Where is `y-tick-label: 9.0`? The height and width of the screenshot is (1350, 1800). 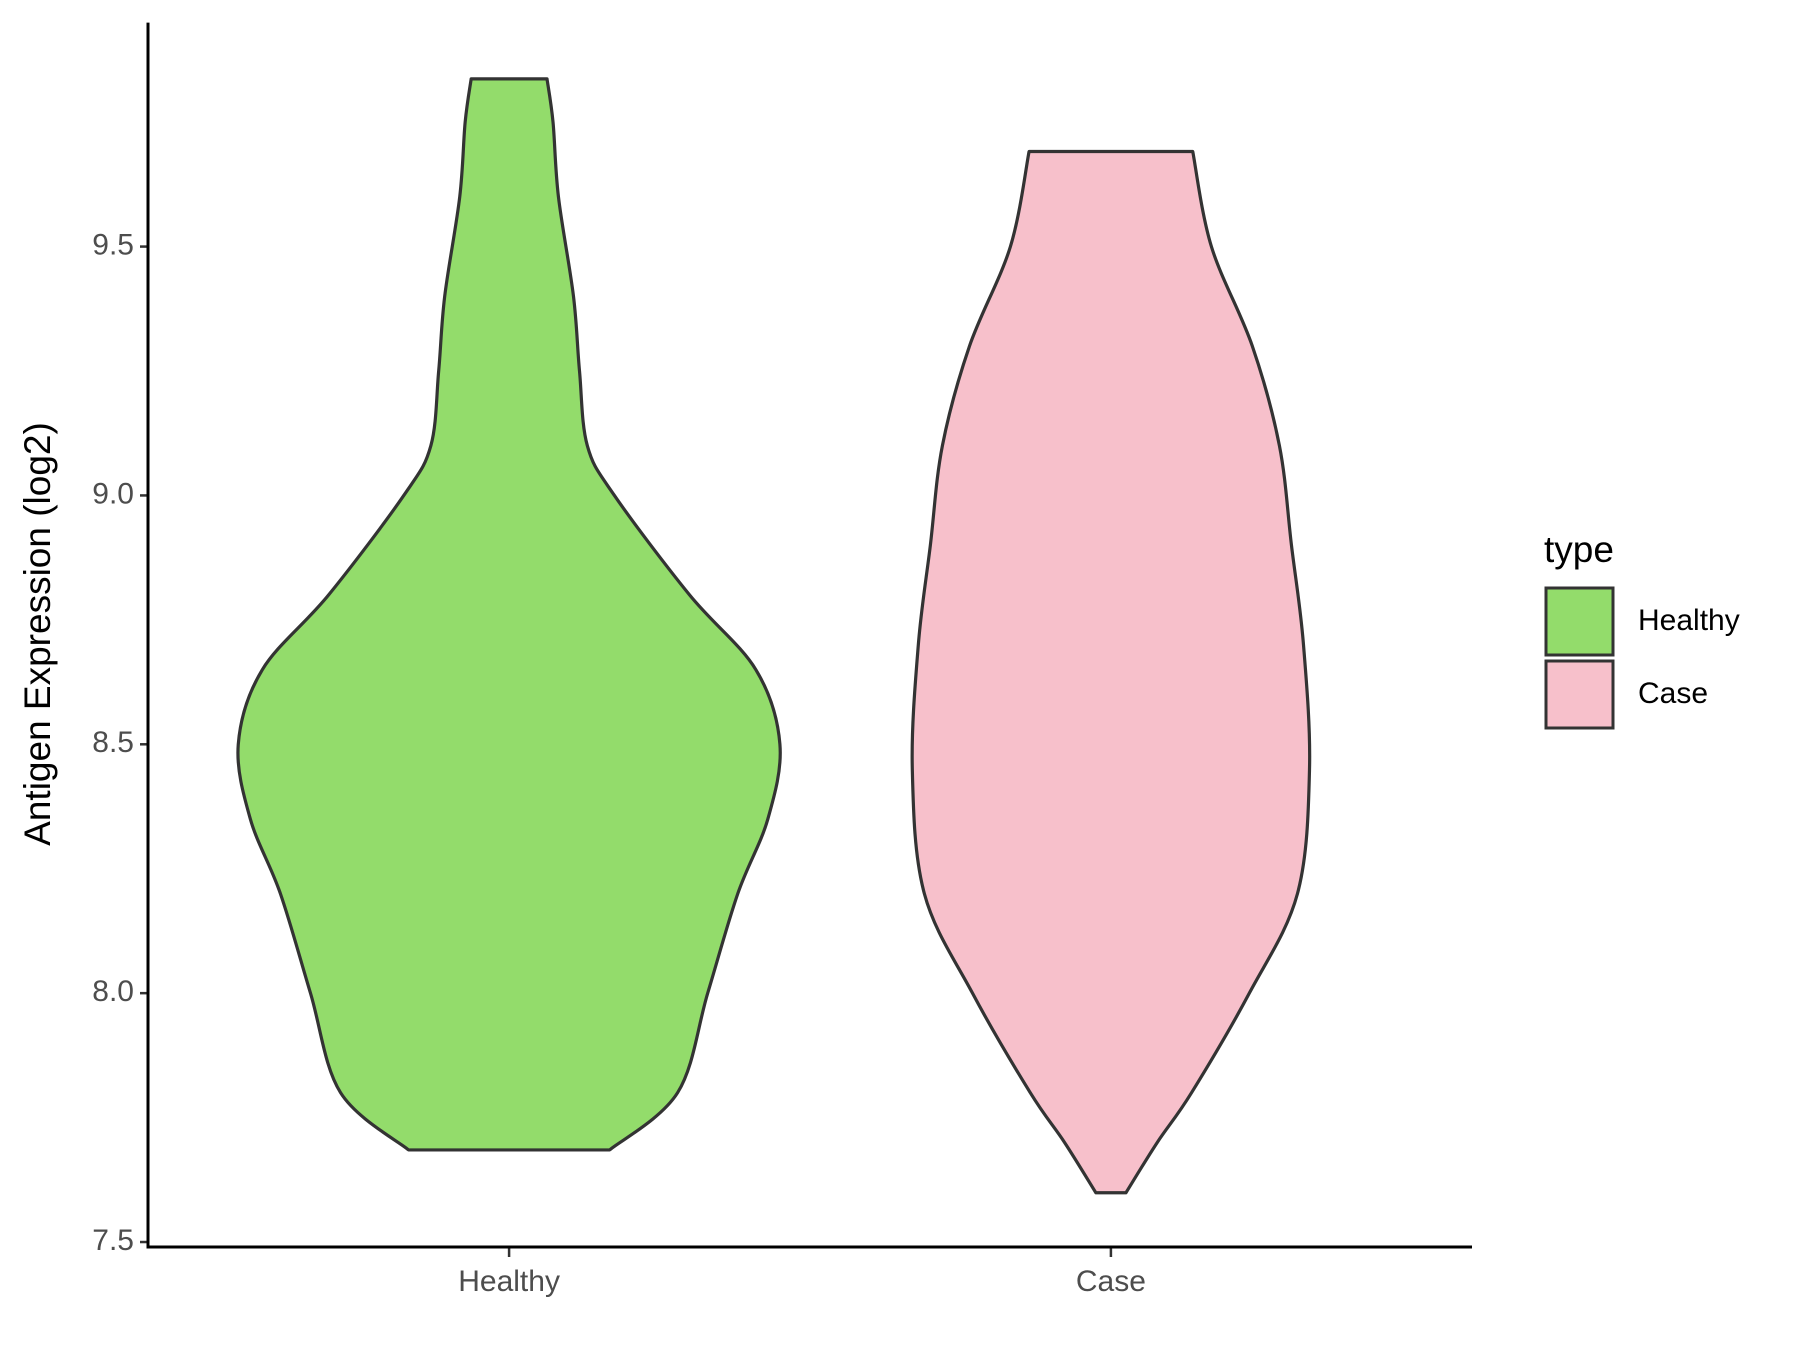
y-tick-label: 9.0 is located at coordinates (113, 493).